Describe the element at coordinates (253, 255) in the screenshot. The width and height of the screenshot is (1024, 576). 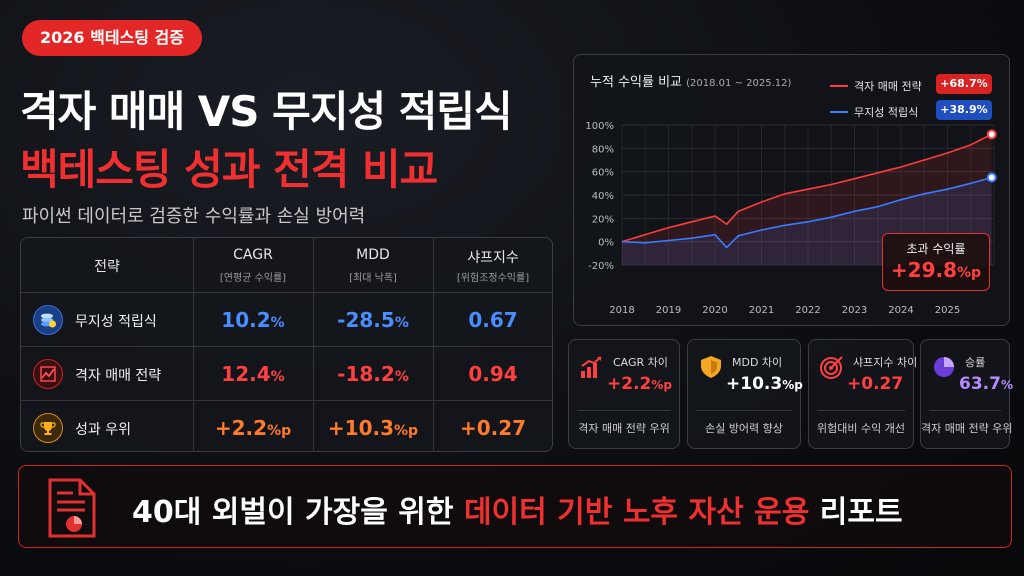
I see `header-cagr: CAGR` at that location.